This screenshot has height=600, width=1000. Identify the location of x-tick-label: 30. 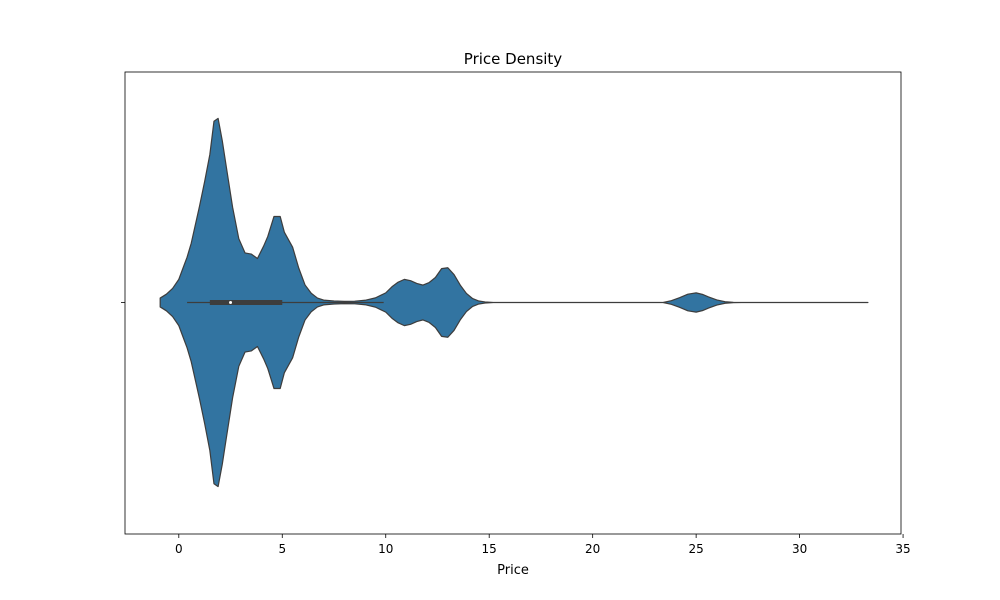
(799, 549).